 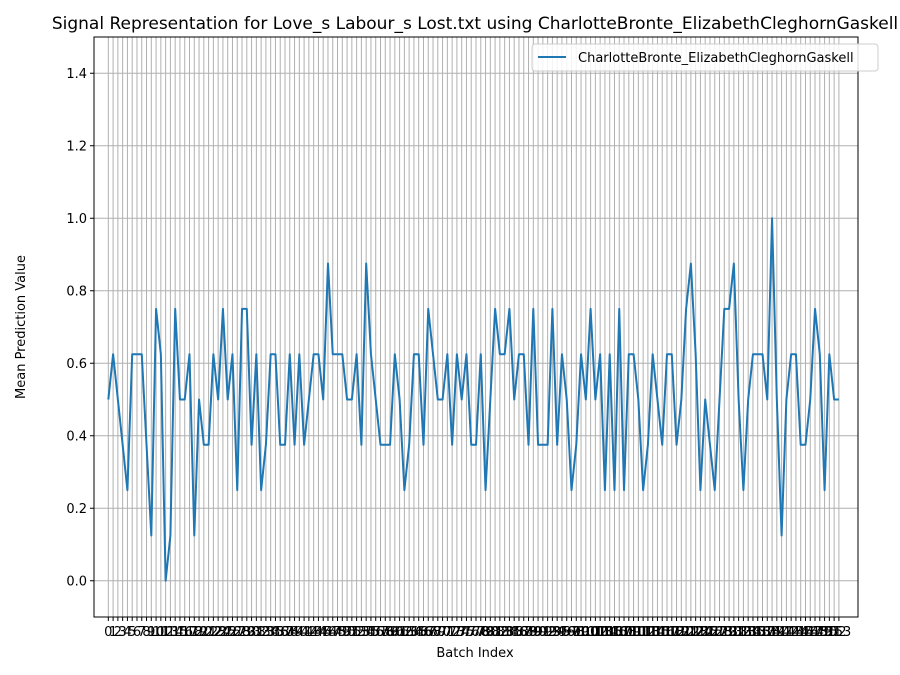 What do you see at coordinates (690, 632) in the screenshot?
I see `x-tick-label: 122` at bounding box center [690, 632].